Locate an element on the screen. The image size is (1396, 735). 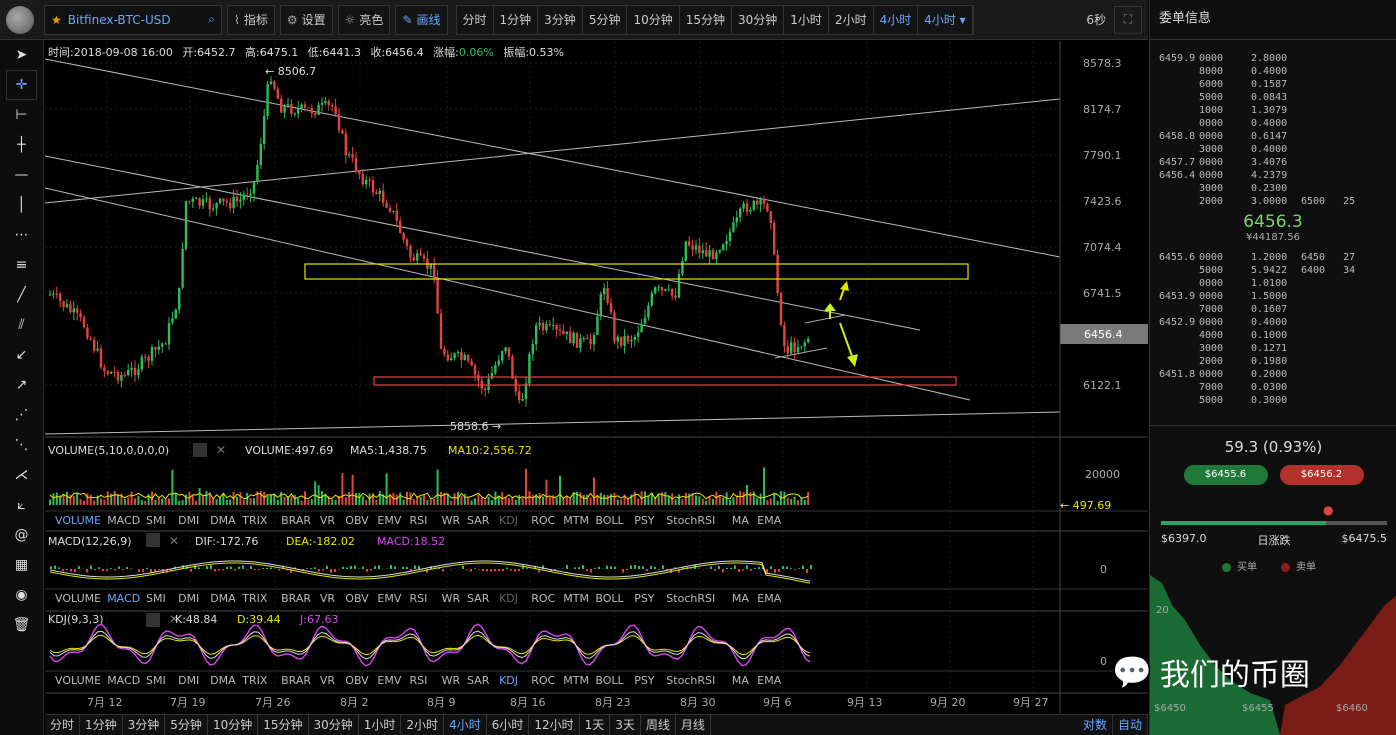
indicator-tab: ROC is located at coordinates (543, 598).